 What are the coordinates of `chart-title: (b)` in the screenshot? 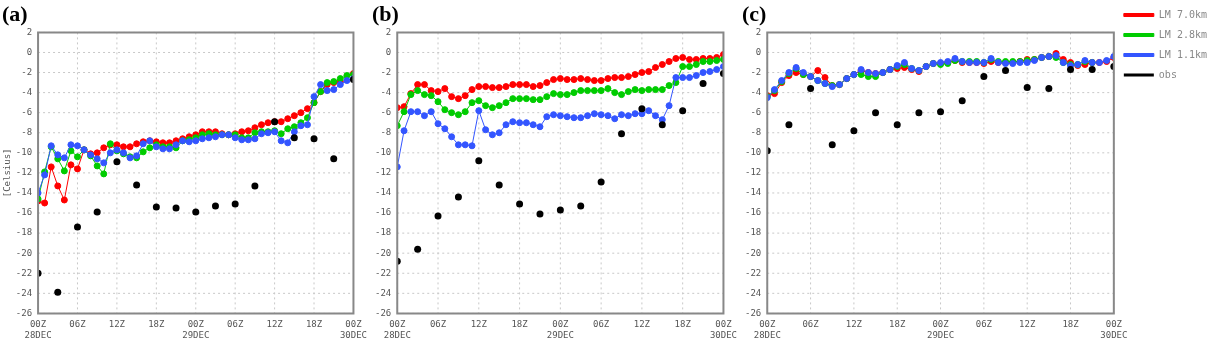 It's located at (385, 13).